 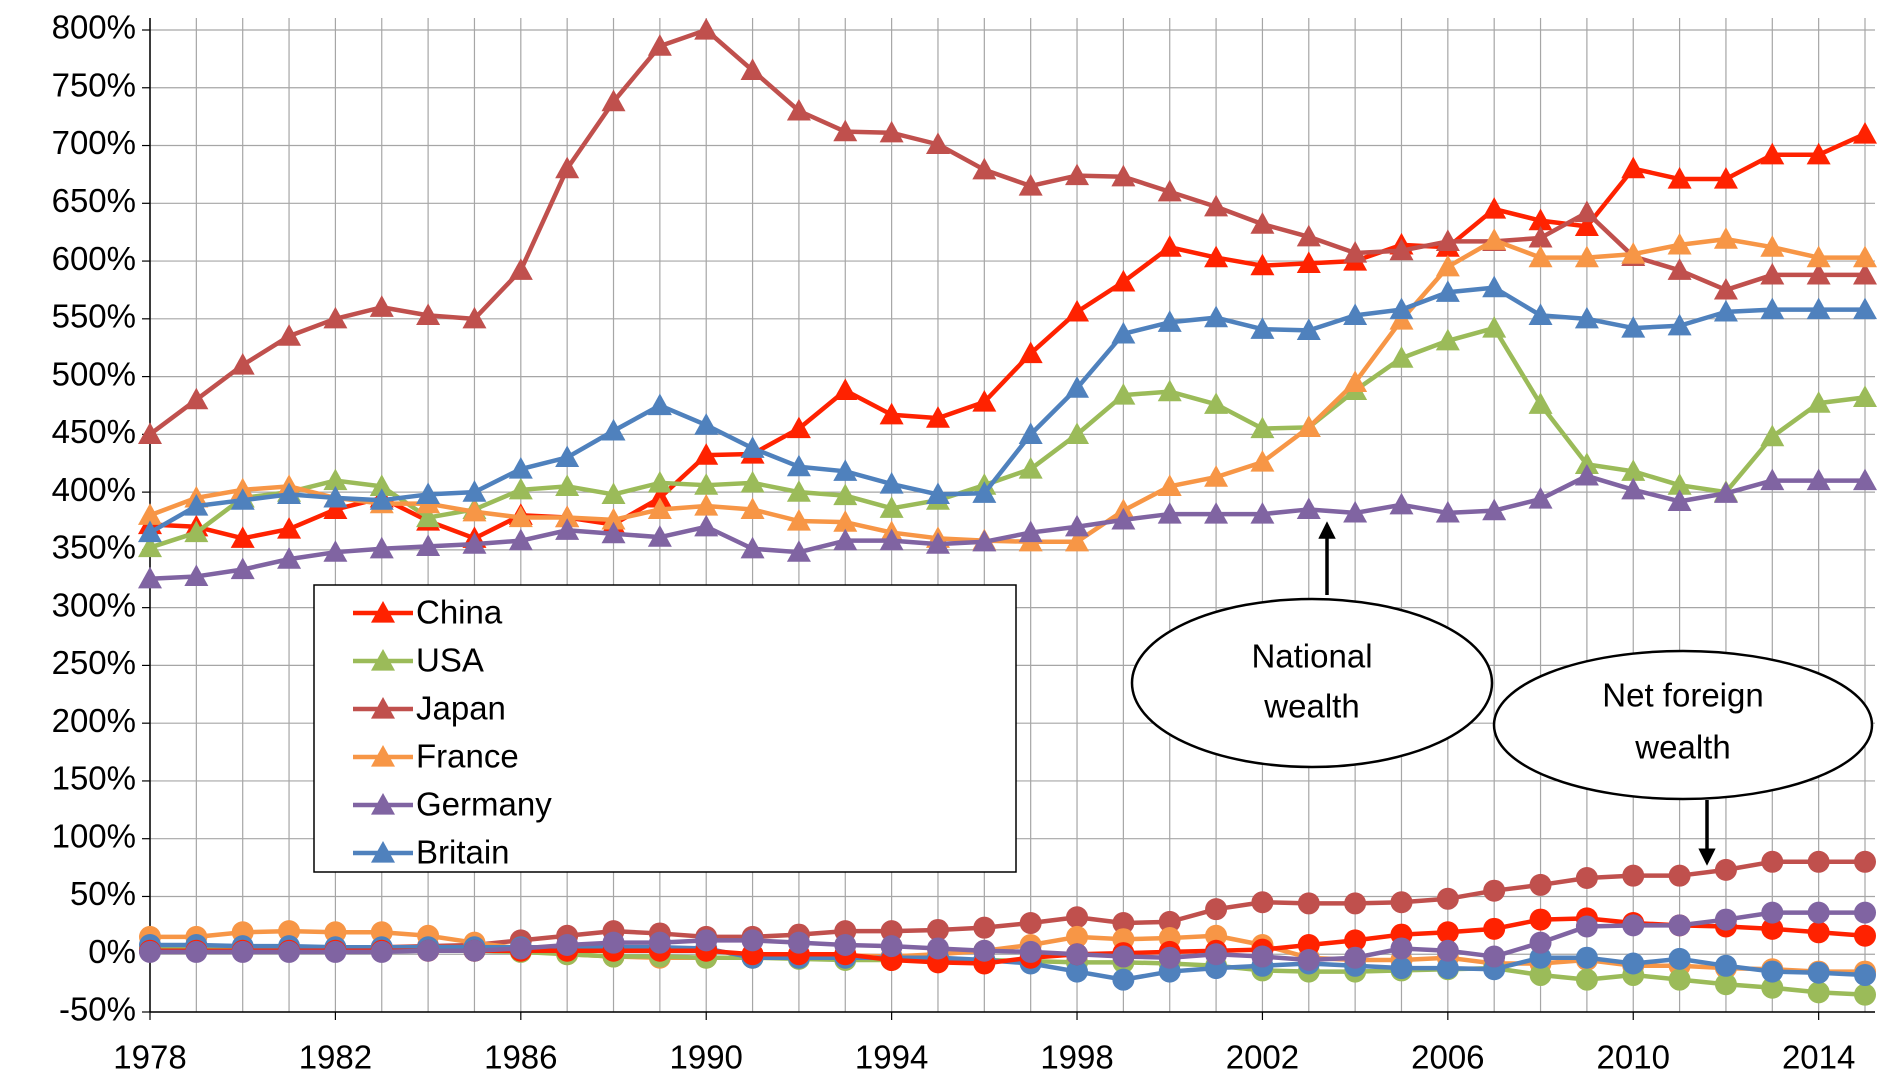 I want to click on x-tick-label: 2002, so click(x=1262, y=1057).